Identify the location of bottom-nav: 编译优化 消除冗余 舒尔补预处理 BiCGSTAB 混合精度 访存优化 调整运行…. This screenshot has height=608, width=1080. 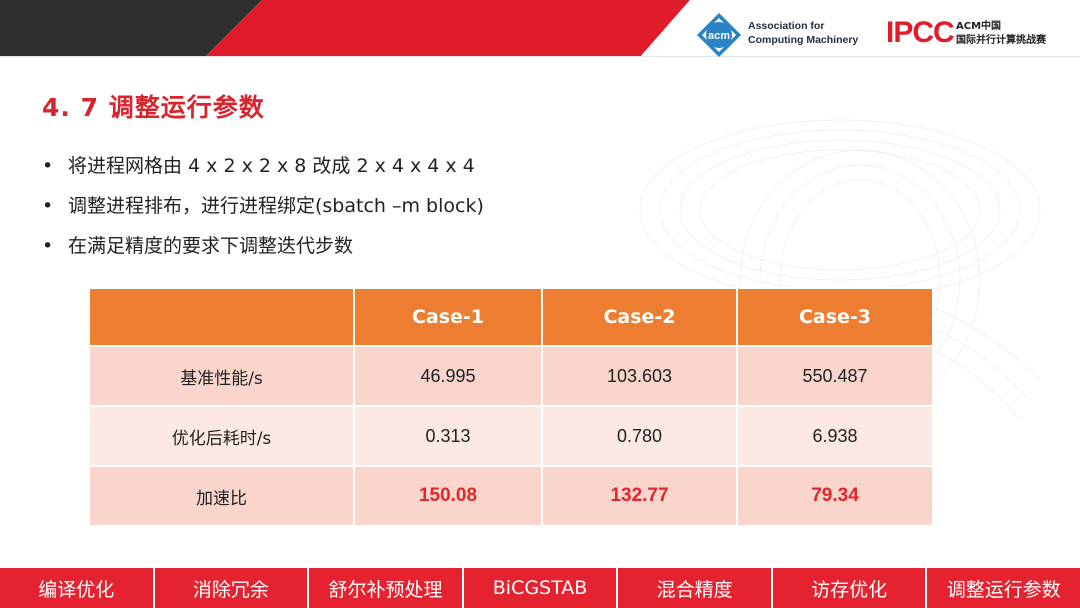
(540, 588).